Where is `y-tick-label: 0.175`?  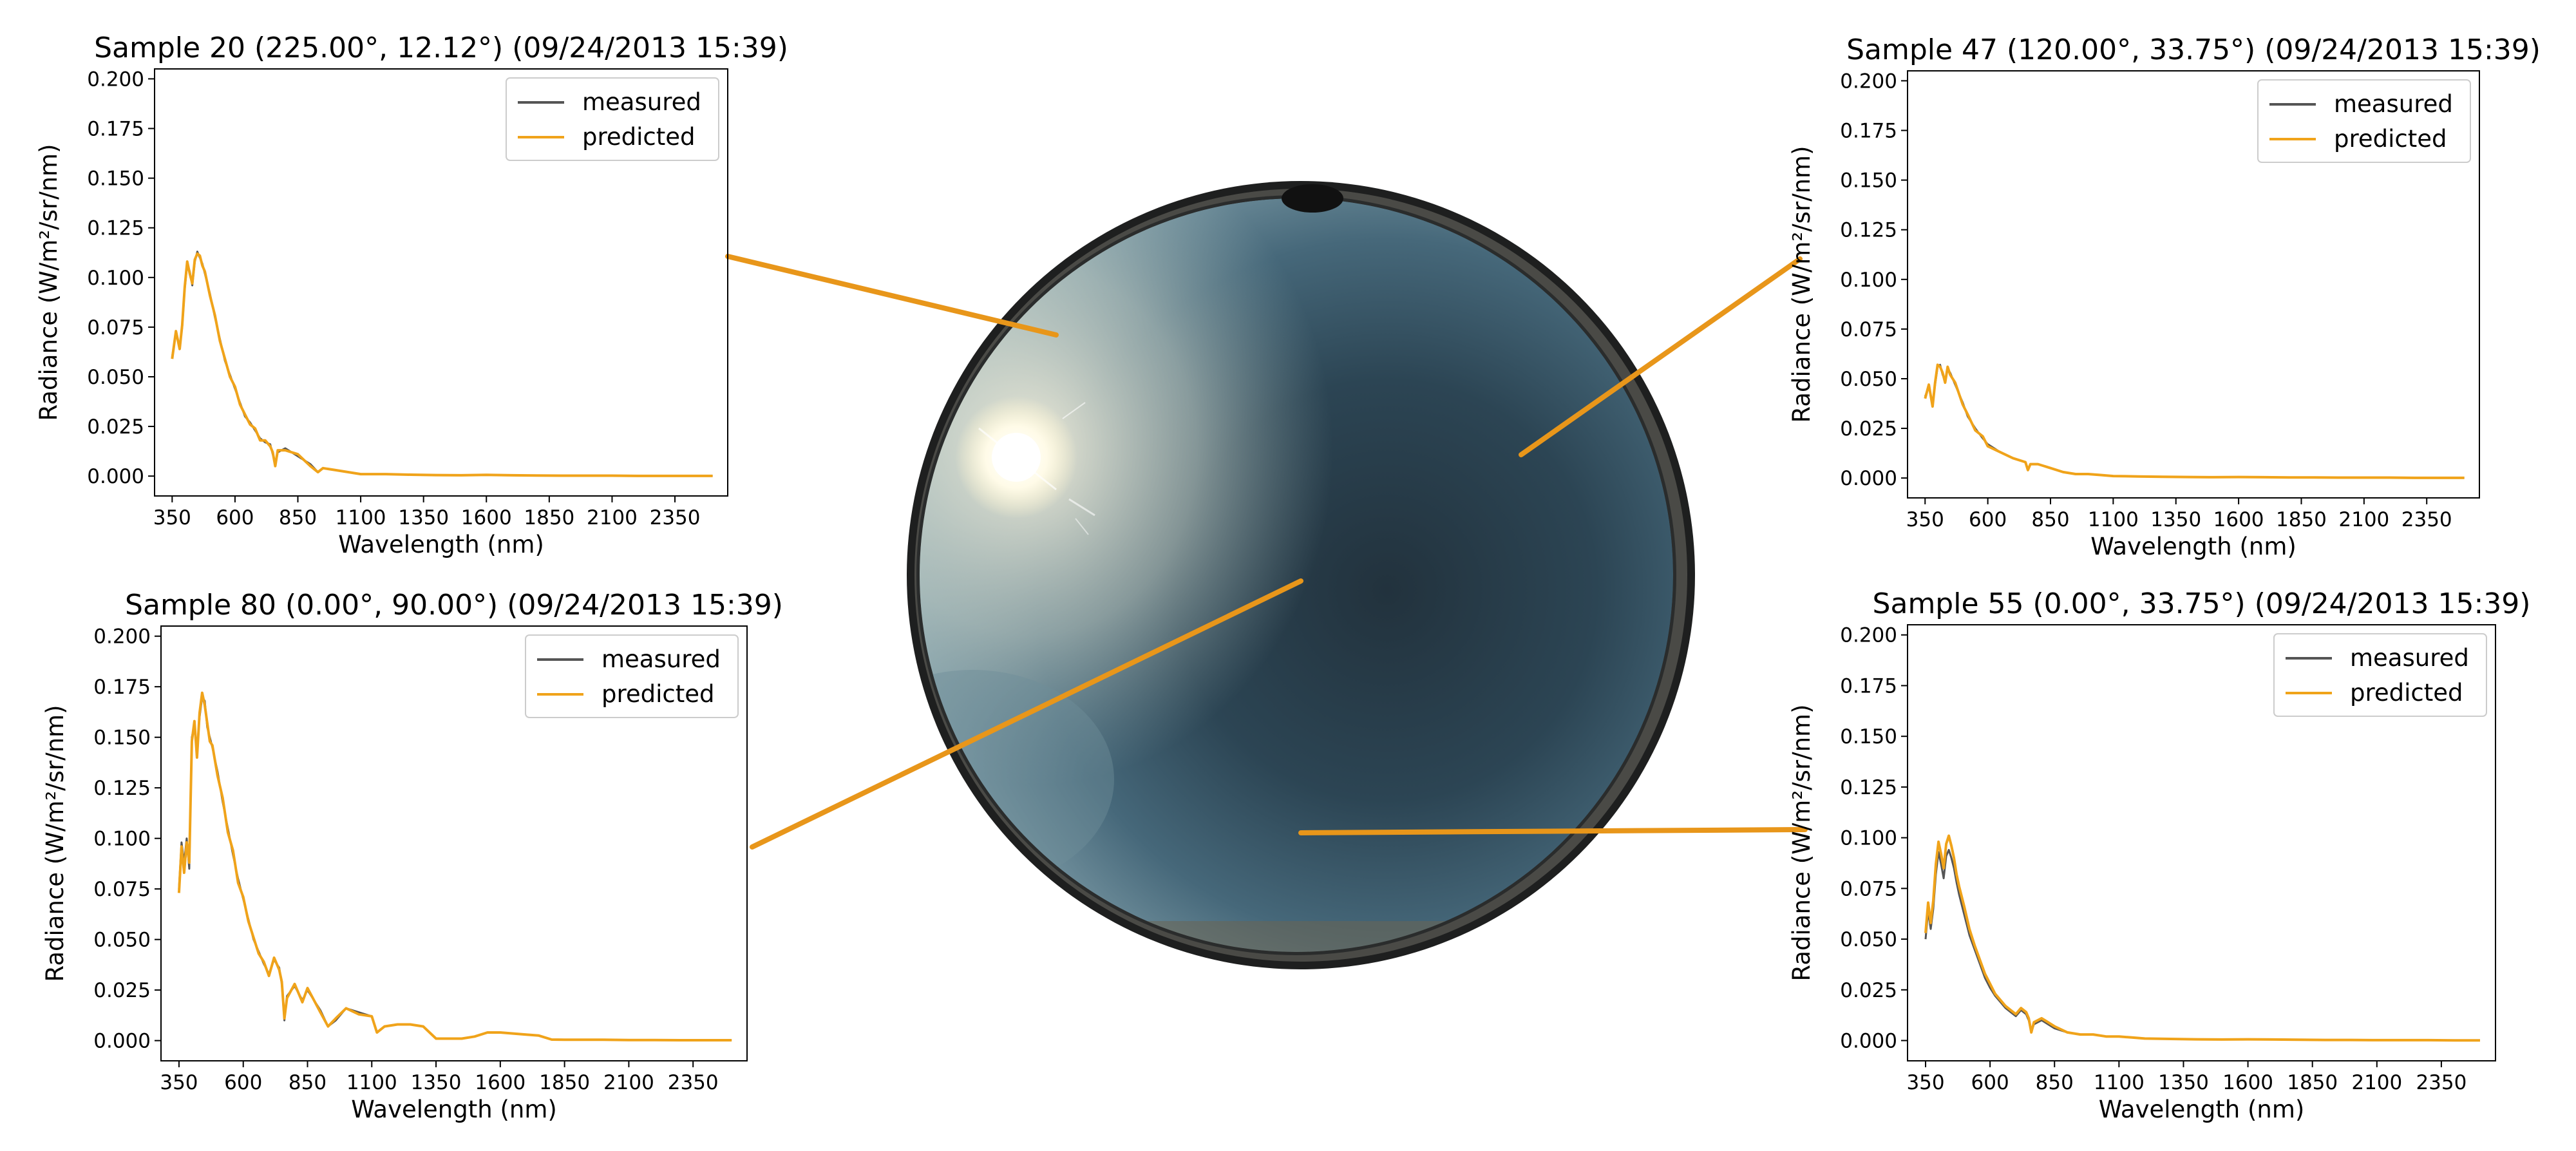 y-tick-label: 0.175 is located at coordinates (1869, 131).